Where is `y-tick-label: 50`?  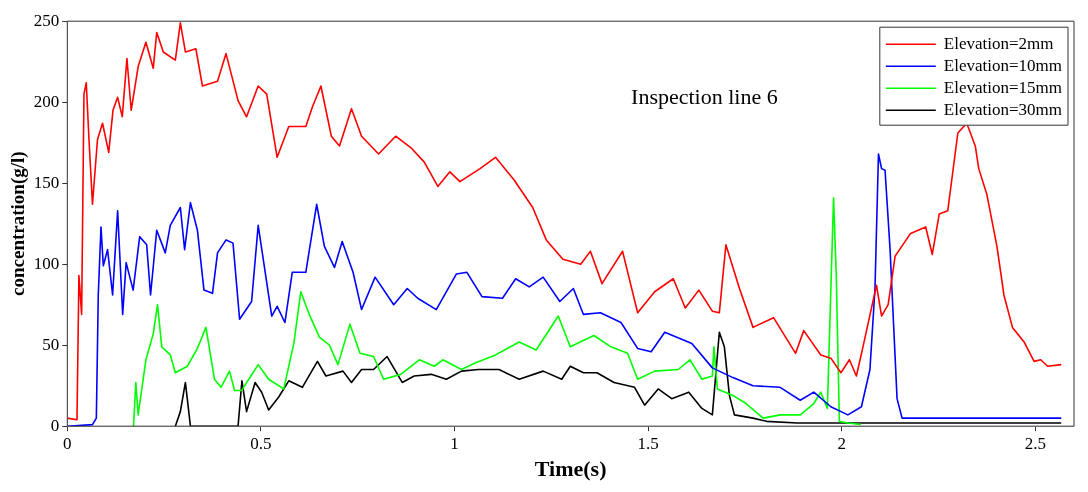
y-tick-label: 50 is located at coordinates (51, 344).